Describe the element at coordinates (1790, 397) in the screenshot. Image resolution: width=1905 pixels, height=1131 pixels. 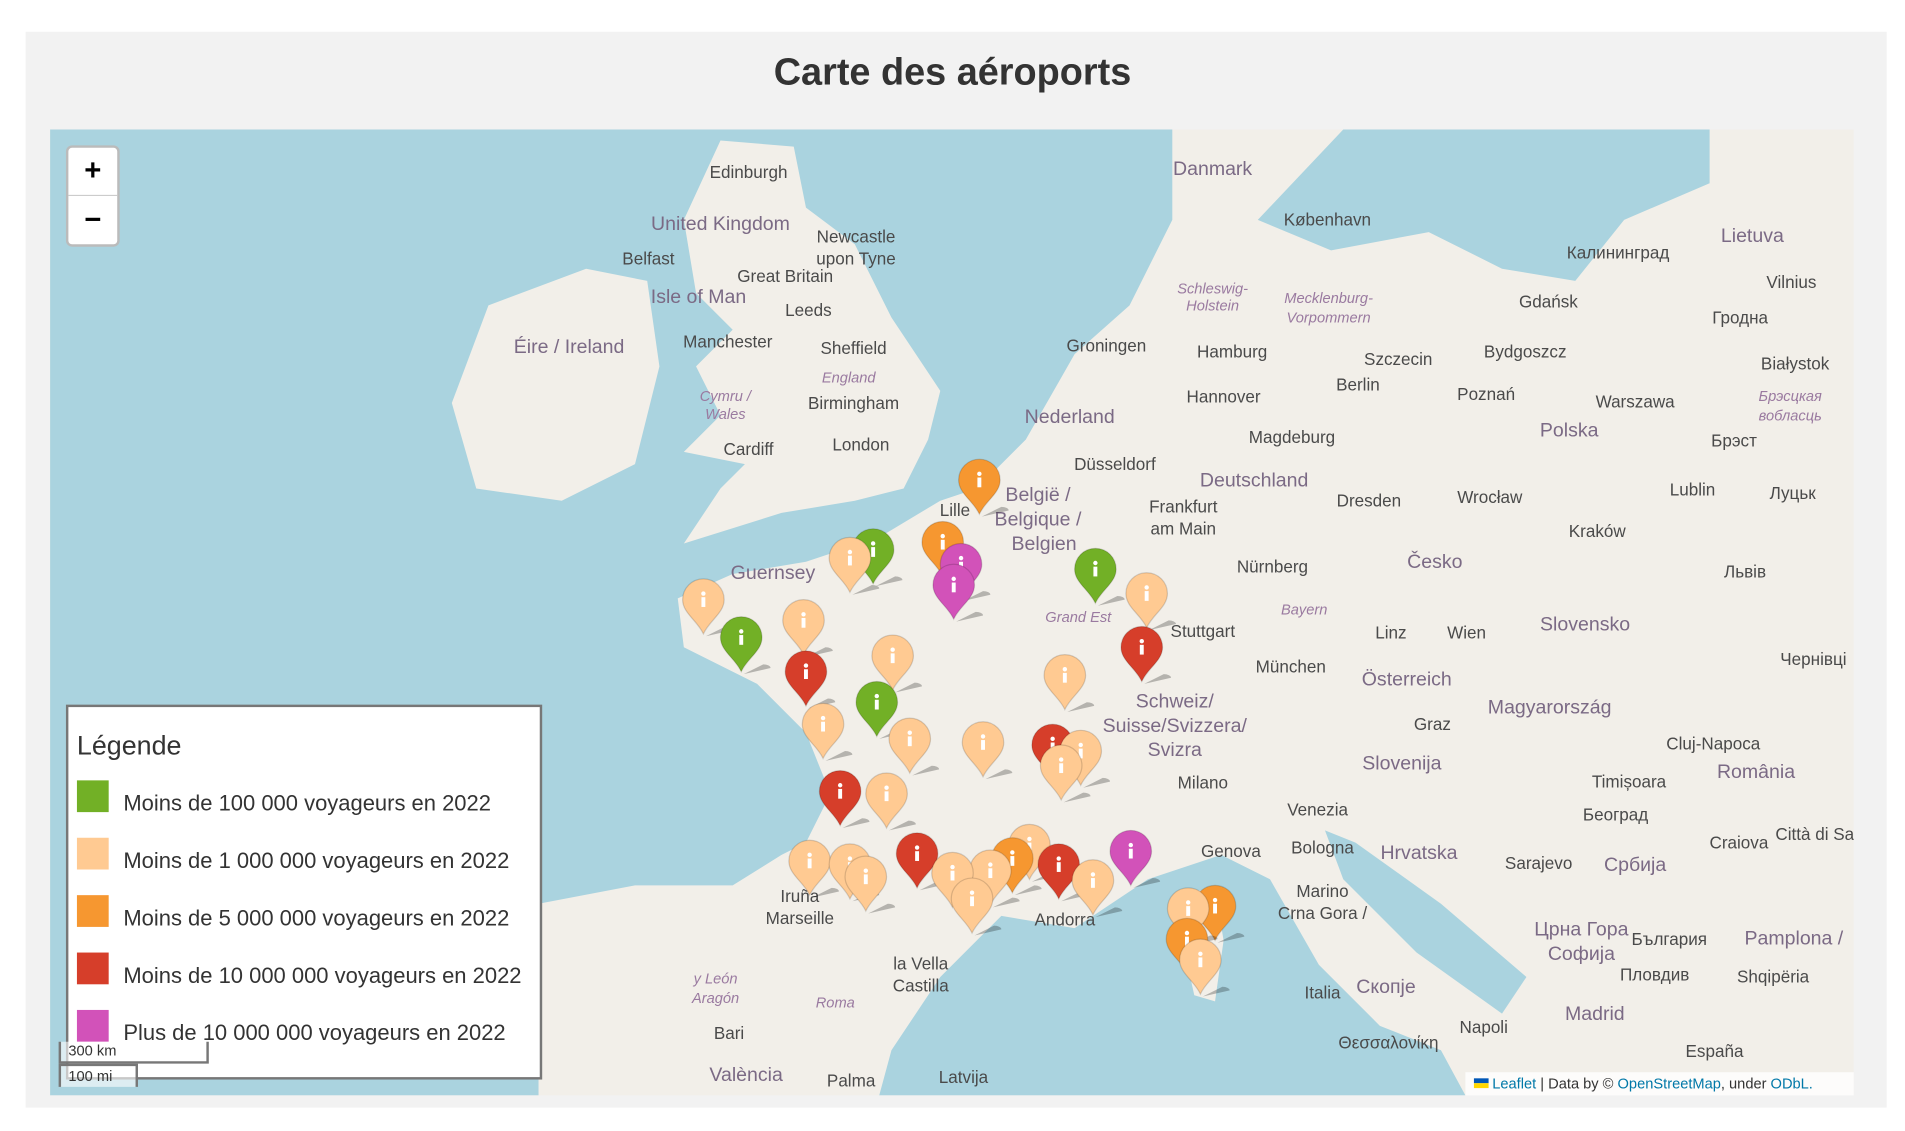
I see `place-label: Брэсцкая` at that location.